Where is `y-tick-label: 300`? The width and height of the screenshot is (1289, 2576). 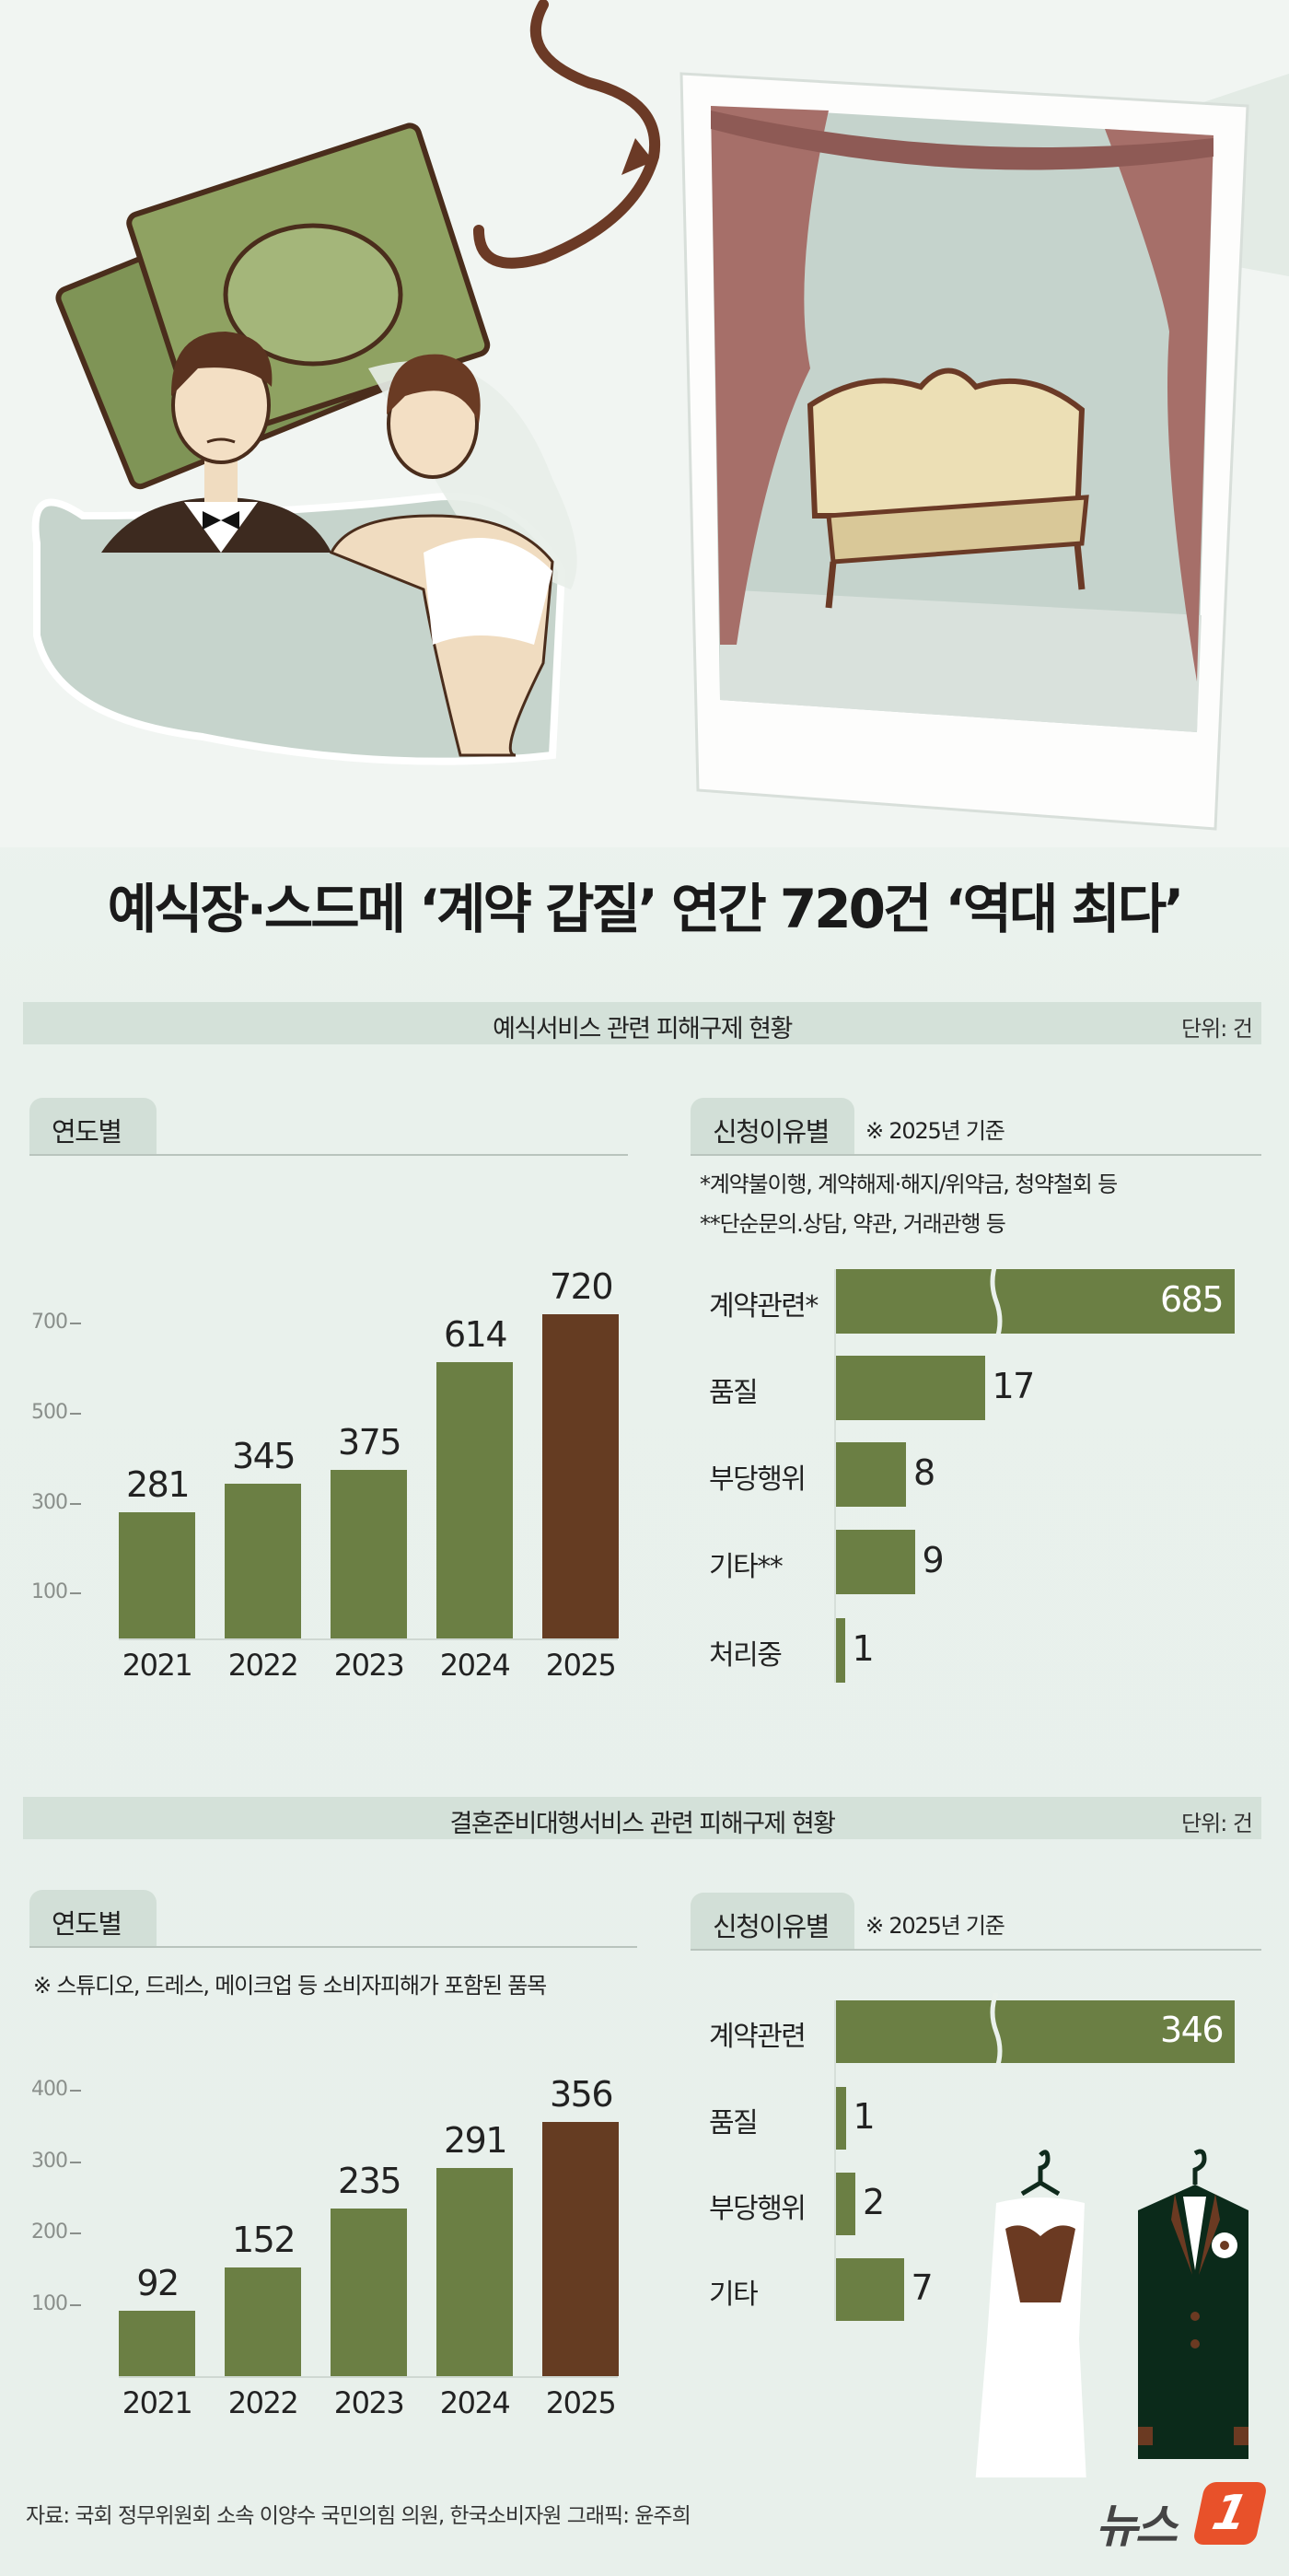 y-tick-label: 300 is located at coordinates (49, 2161).